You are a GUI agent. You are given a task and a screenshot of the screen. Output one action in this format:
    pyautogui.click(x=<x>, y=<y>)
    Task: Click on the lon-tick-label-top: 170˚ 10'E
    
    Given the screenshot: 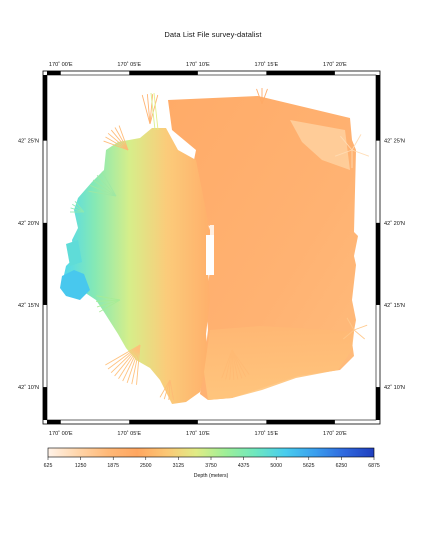 What is the action you would take?
    pyautogui.click(x=198, y=64)
    